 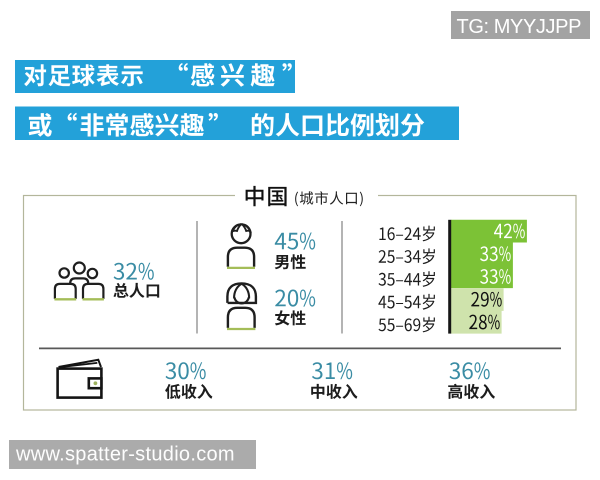 I want to click on svg-text: TG: MYYJJPP, so click(x=519, y=27).